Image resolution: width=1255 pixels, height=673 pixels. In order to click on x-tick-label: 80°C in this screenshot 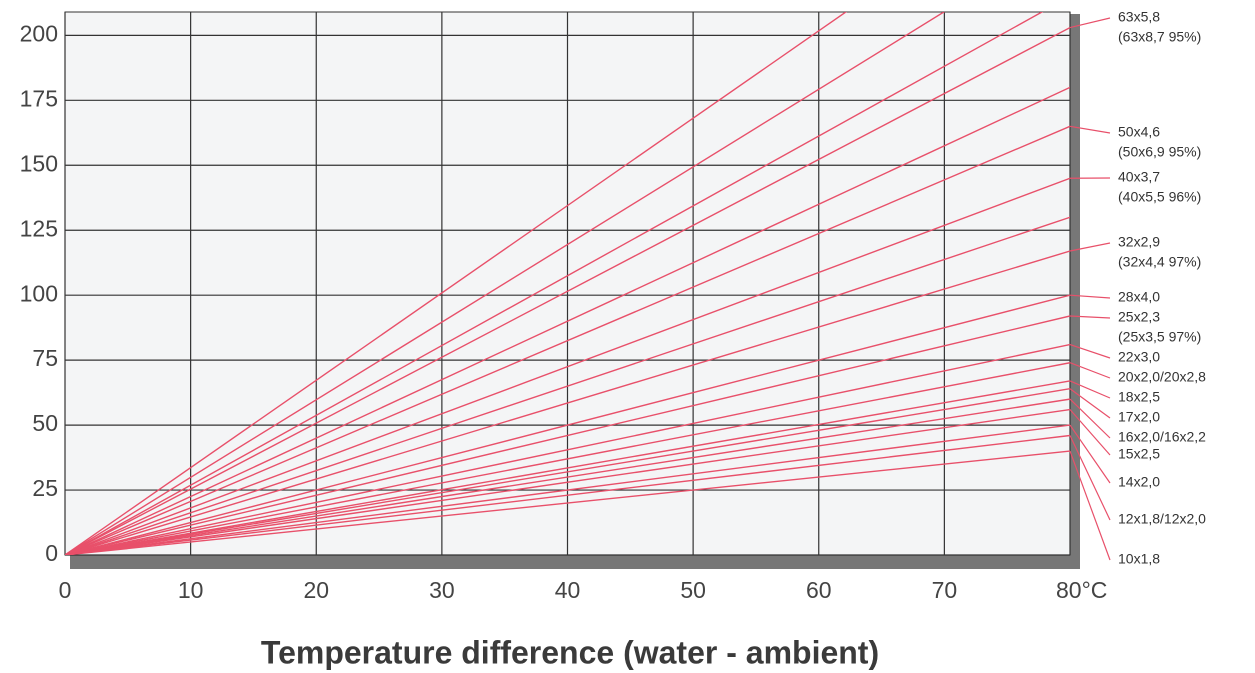, I will do `click(1081, 590)`.